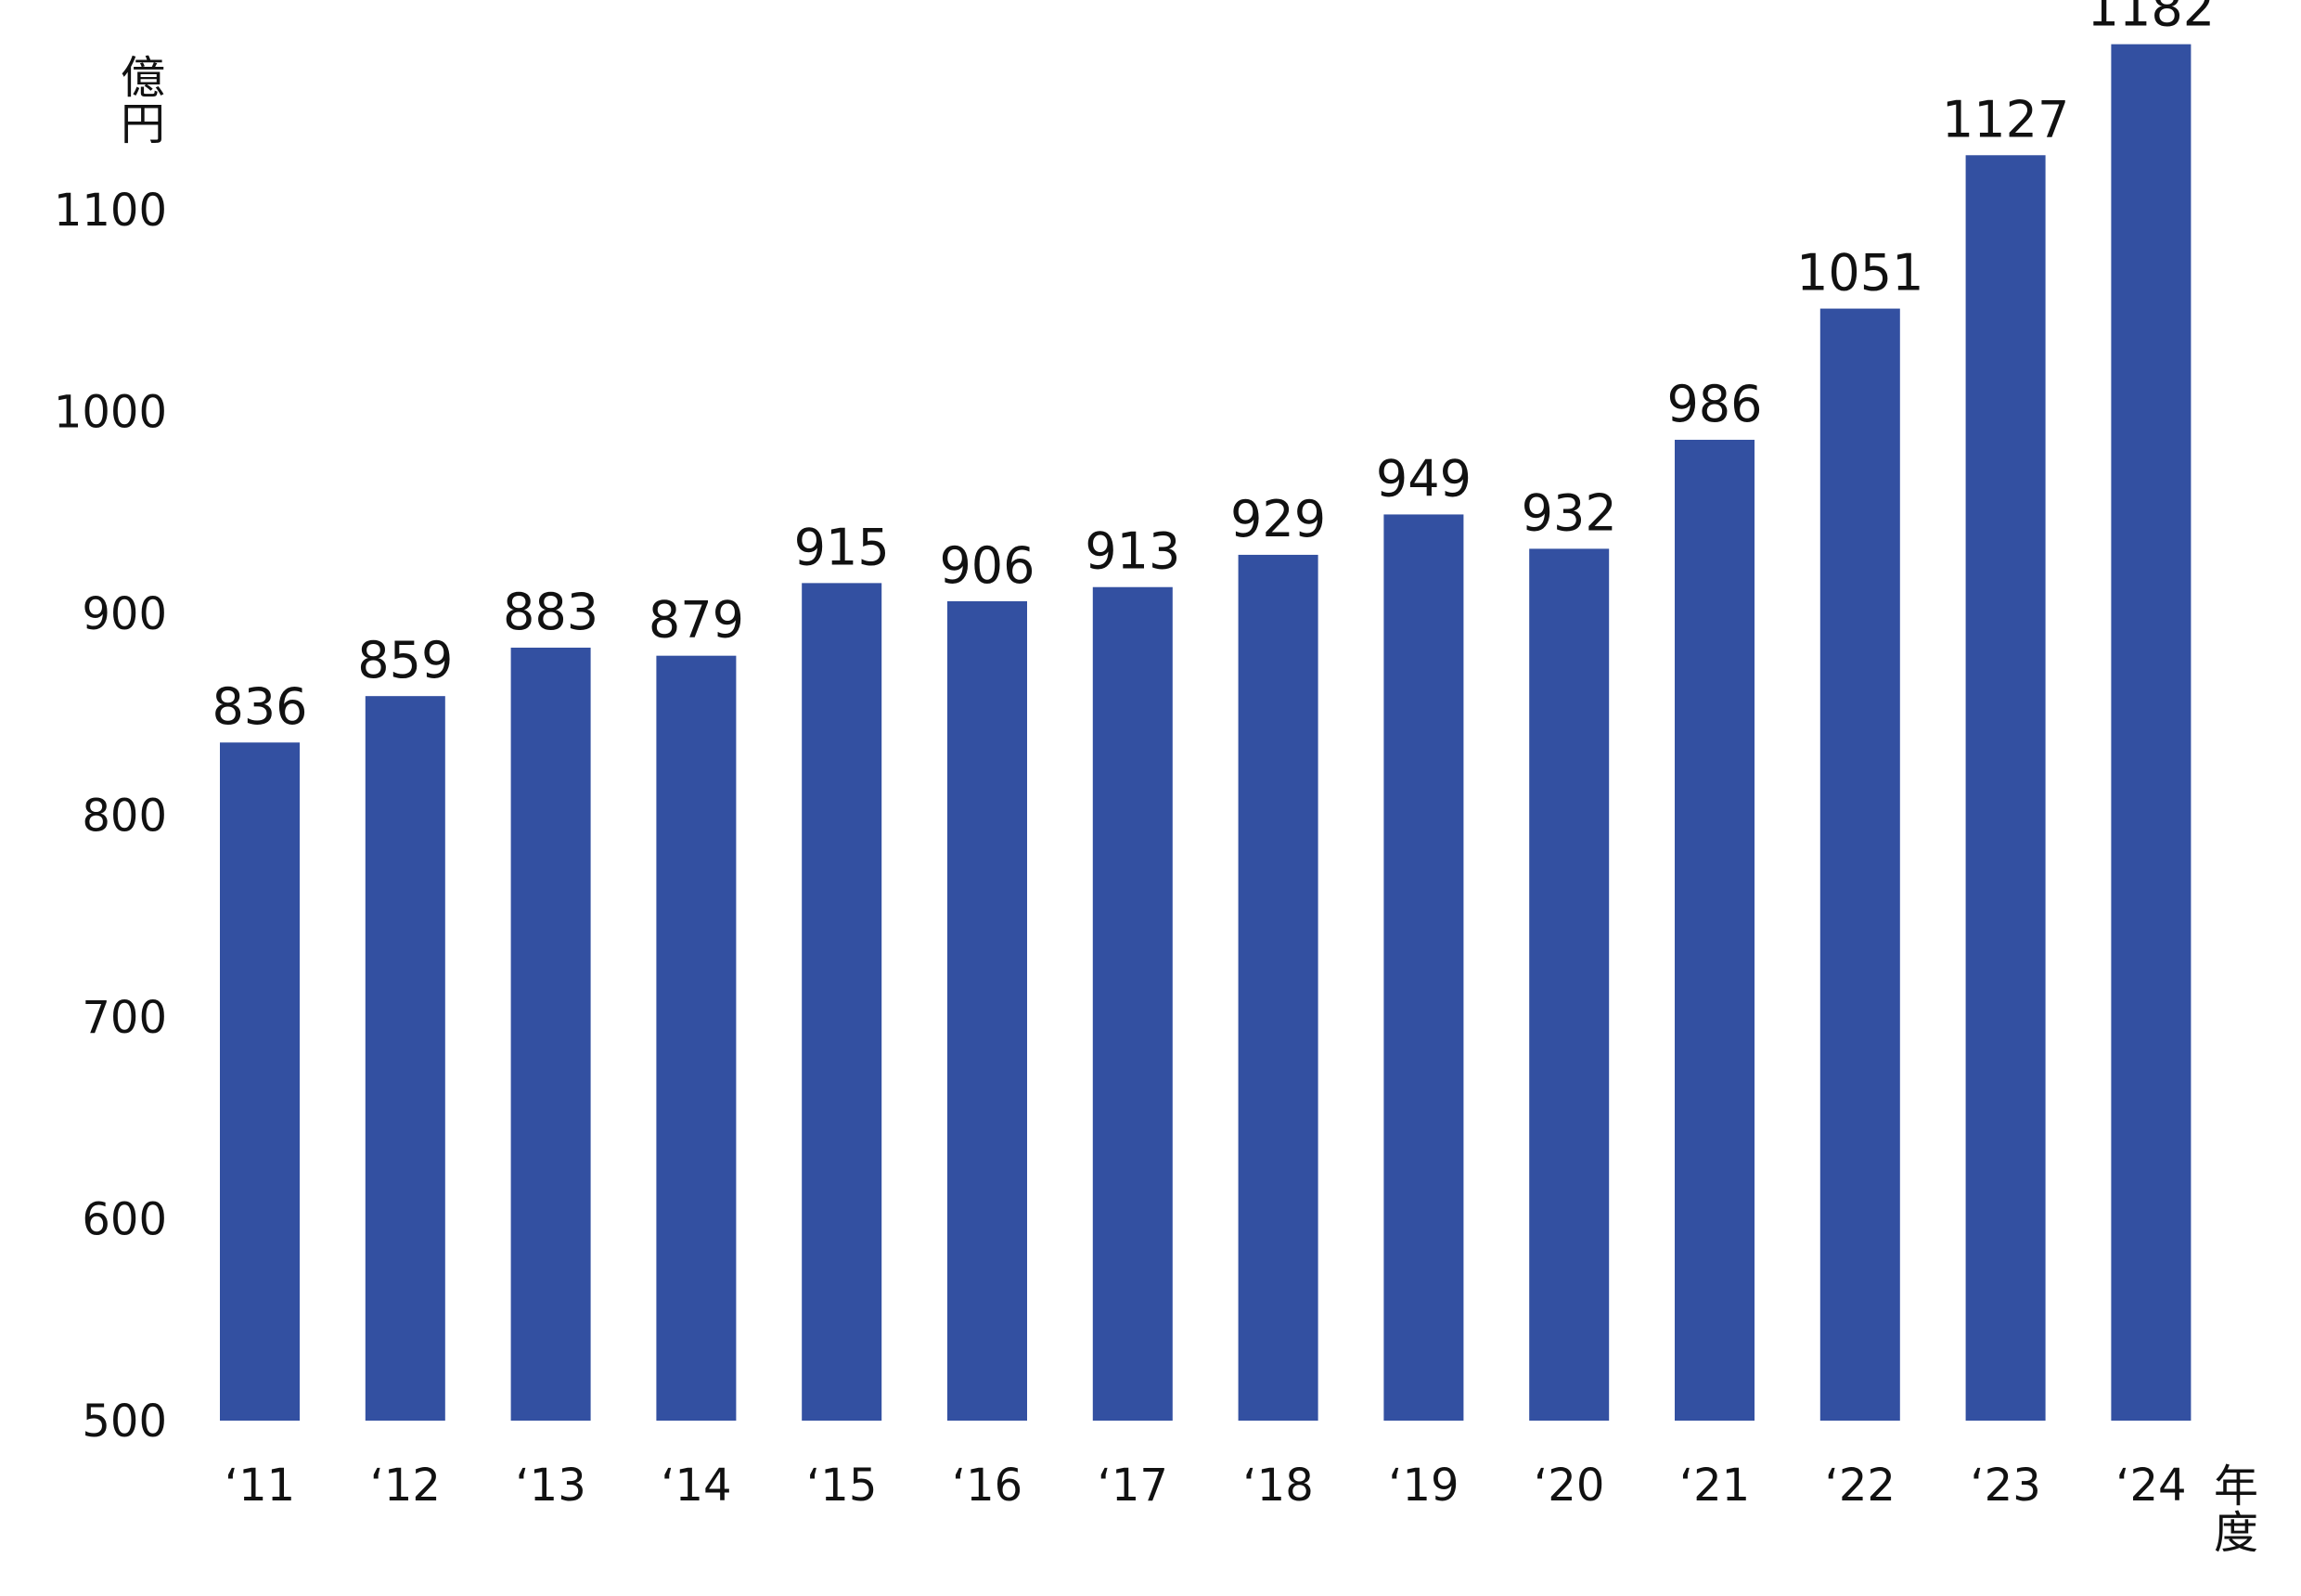 Image resolution: width=2301 pixels, height=1596 pixels. What do you see at coordinates (2150, 1486) in the screenshot?
I see `x-tick-label: ‘24` at bounding box center [2150, 1486].